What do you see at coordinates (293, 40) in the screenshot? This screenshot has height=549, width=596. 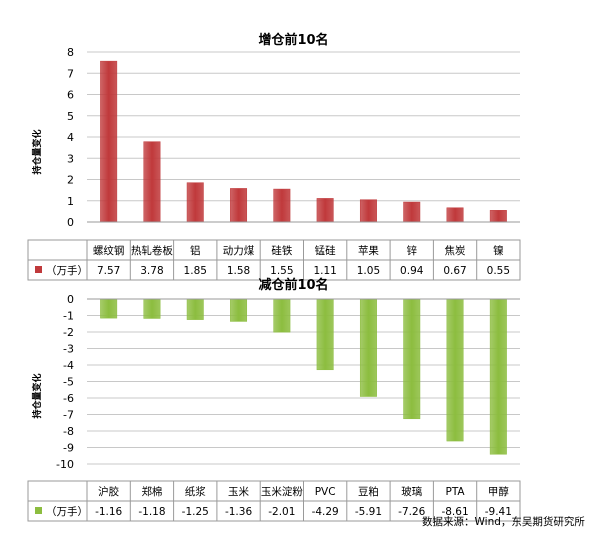 I see `chart1-title: 增仓前10名` at bounding box center [293, 40].